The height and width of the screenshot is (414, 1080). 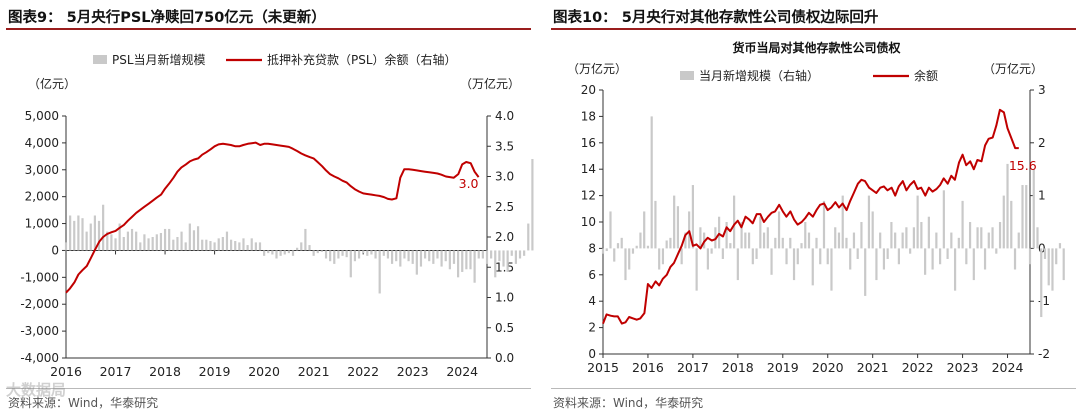 What do you see at coordinates (83, 403) in the screenshot?
I see `left-source-note: 资料来源：Wind，华泰研究` at bounding box center [83, 403].